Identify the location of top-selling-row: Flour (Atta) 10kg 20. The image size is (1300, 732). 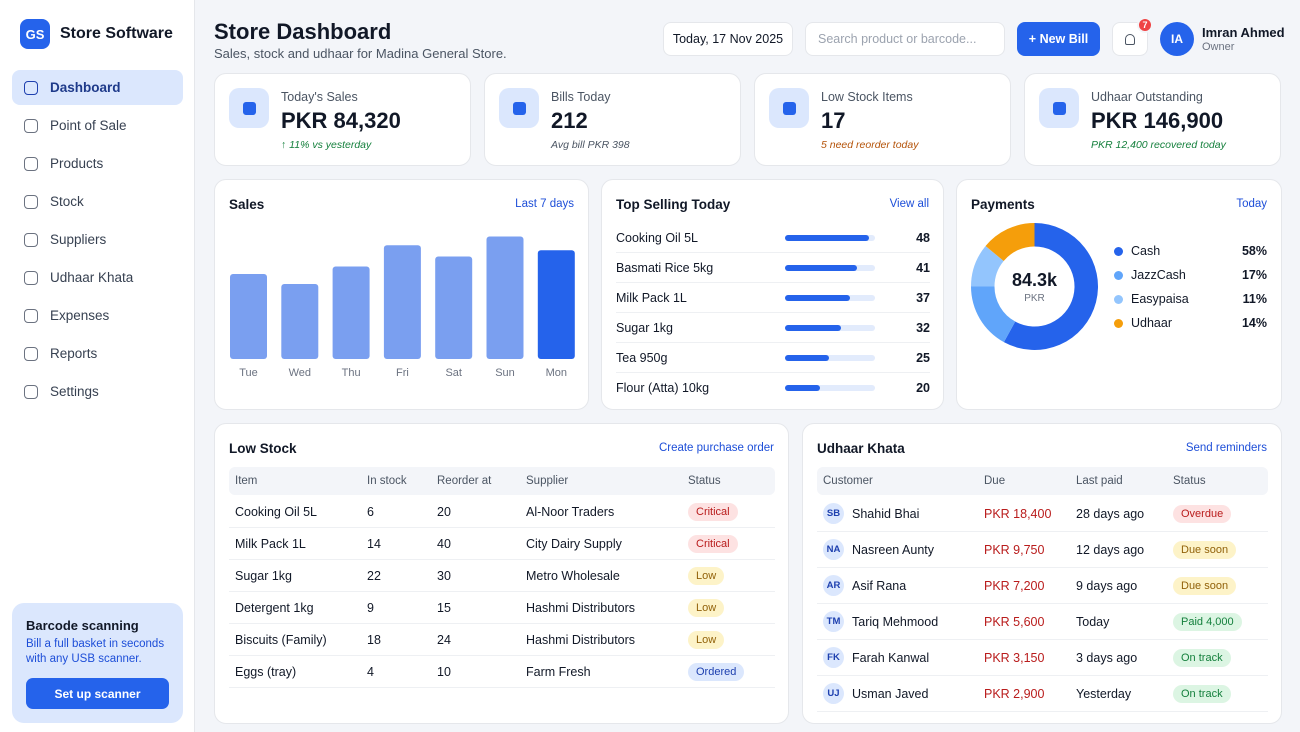
(773, 388).